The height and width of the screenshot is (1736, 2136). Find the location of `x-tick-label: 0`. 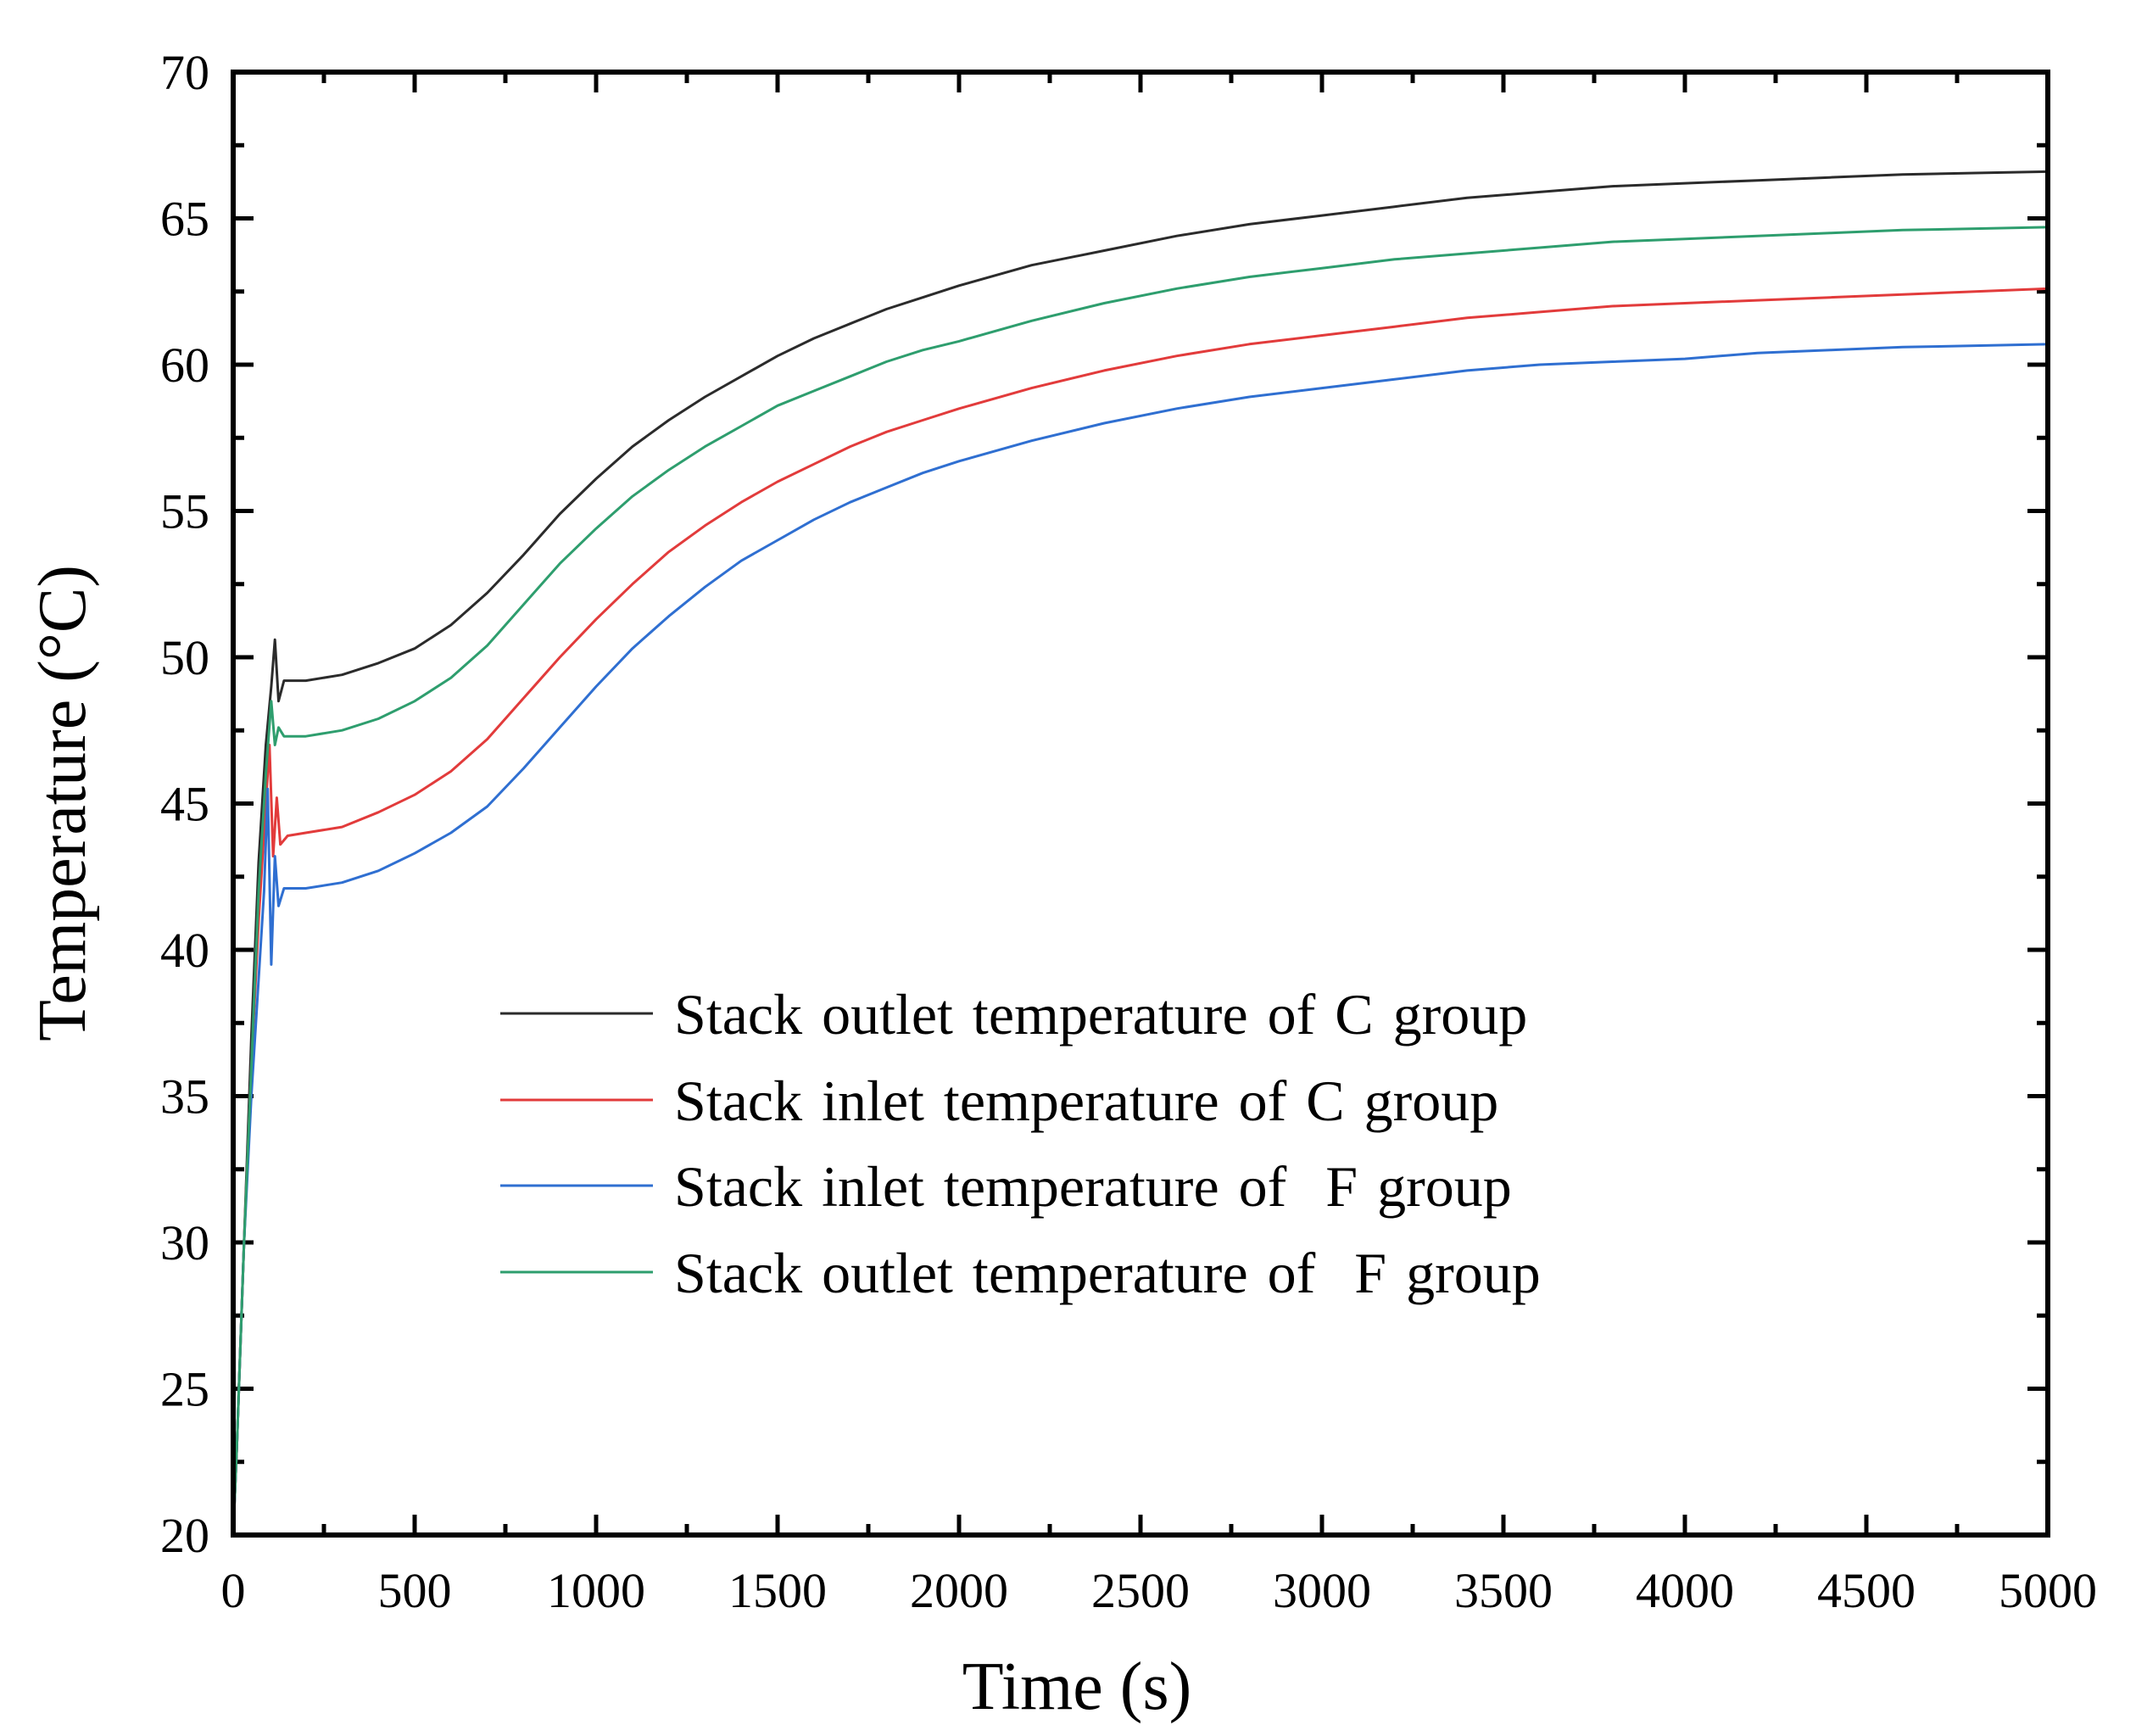

x-tick-label: 0 is located at coordinates (234, 1590).